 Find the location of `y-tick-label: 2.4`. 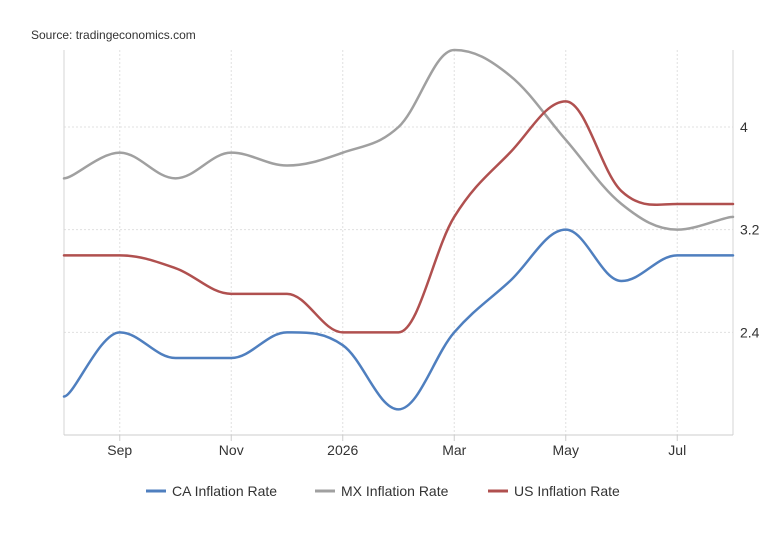

y-tick-label: 2.4 is located at coordinates (750, 332).